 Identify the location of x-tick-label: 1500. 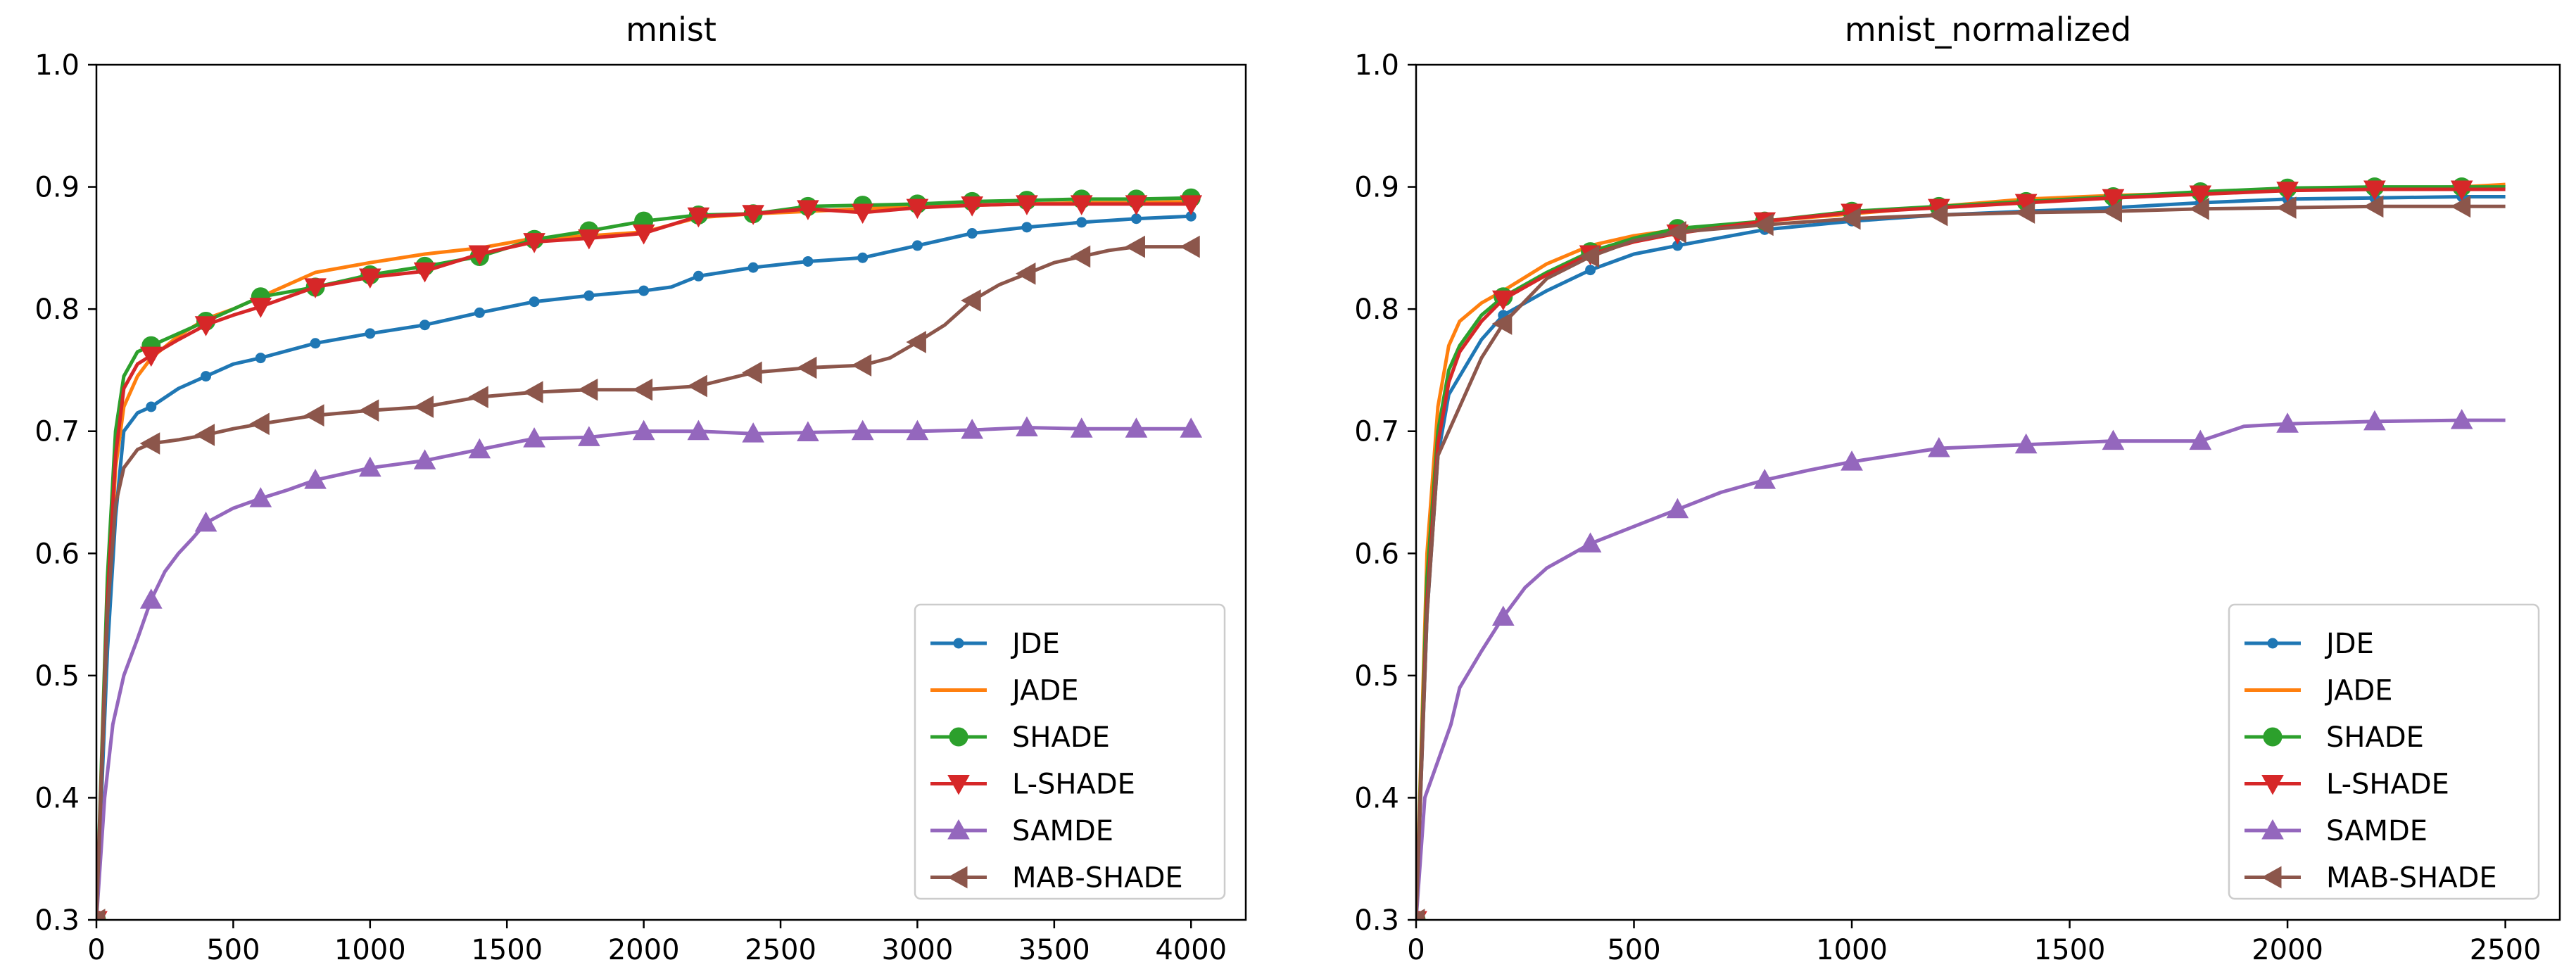
(2070, 950).